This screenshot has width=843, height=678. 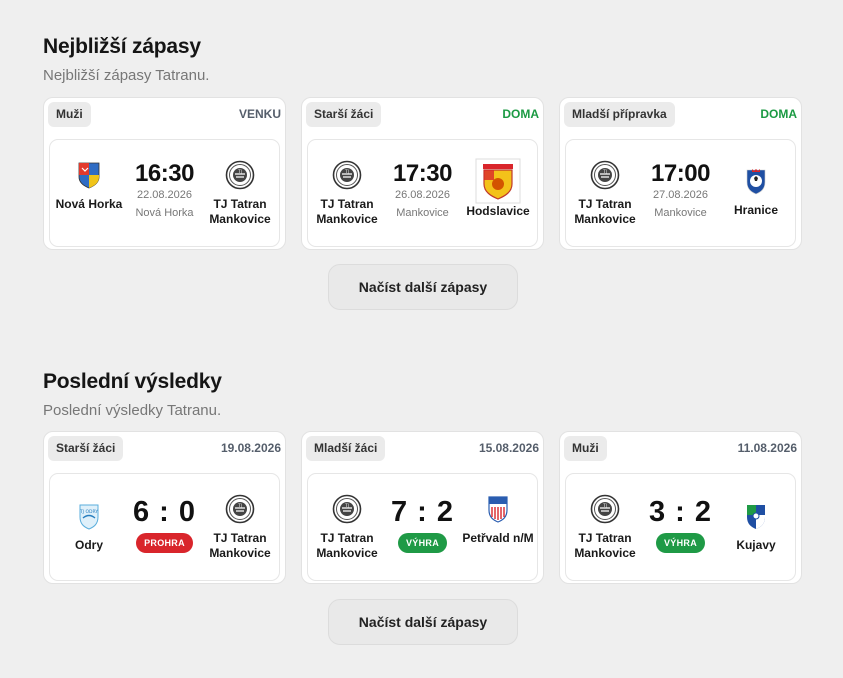 I want to click on match-card: Muži VENKU Nová Horka 16:30 22.08.2026, so click(x=164, y=173).